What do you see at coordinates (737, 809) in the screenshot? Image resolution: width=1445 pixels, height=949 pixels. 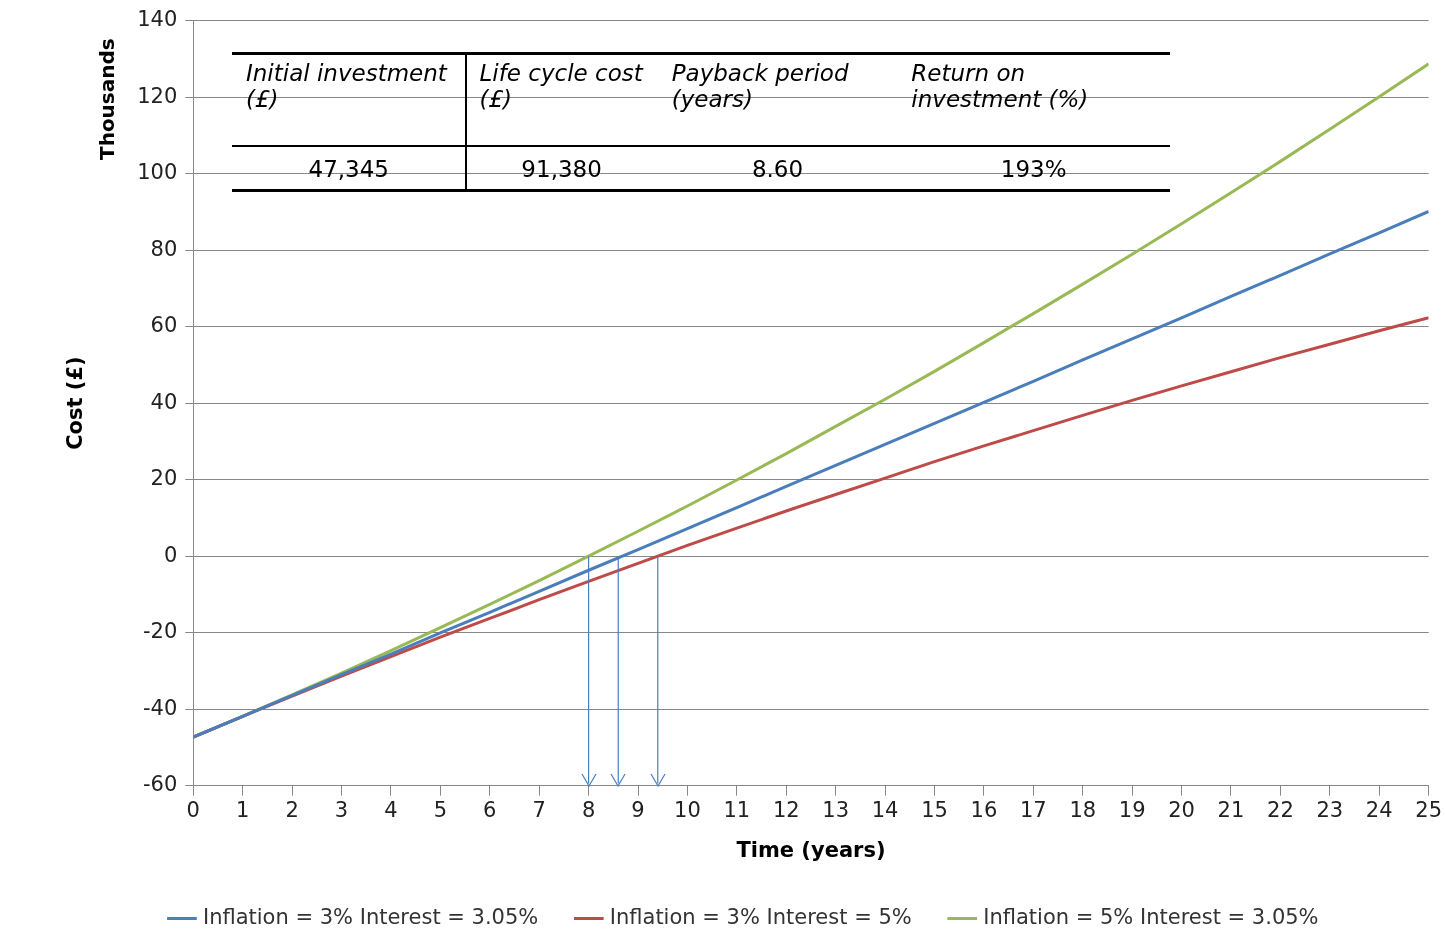 I see `x-tick-label: 11` at bounding box center [737, 809].